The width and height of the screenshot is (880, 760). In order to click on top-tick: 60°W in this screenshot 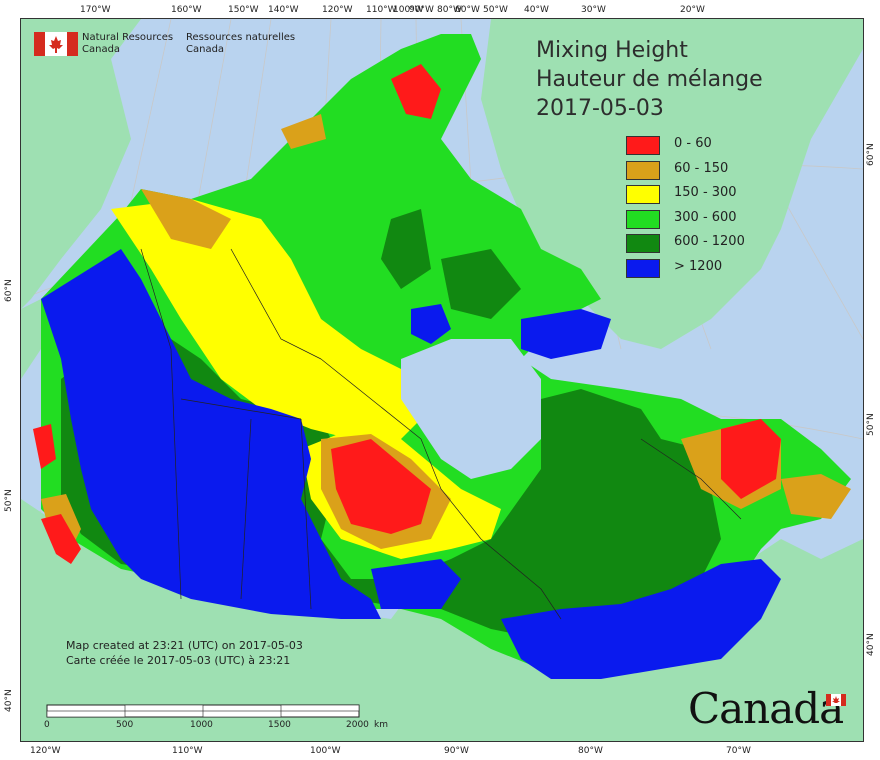, I will do `click(467, 10)`.